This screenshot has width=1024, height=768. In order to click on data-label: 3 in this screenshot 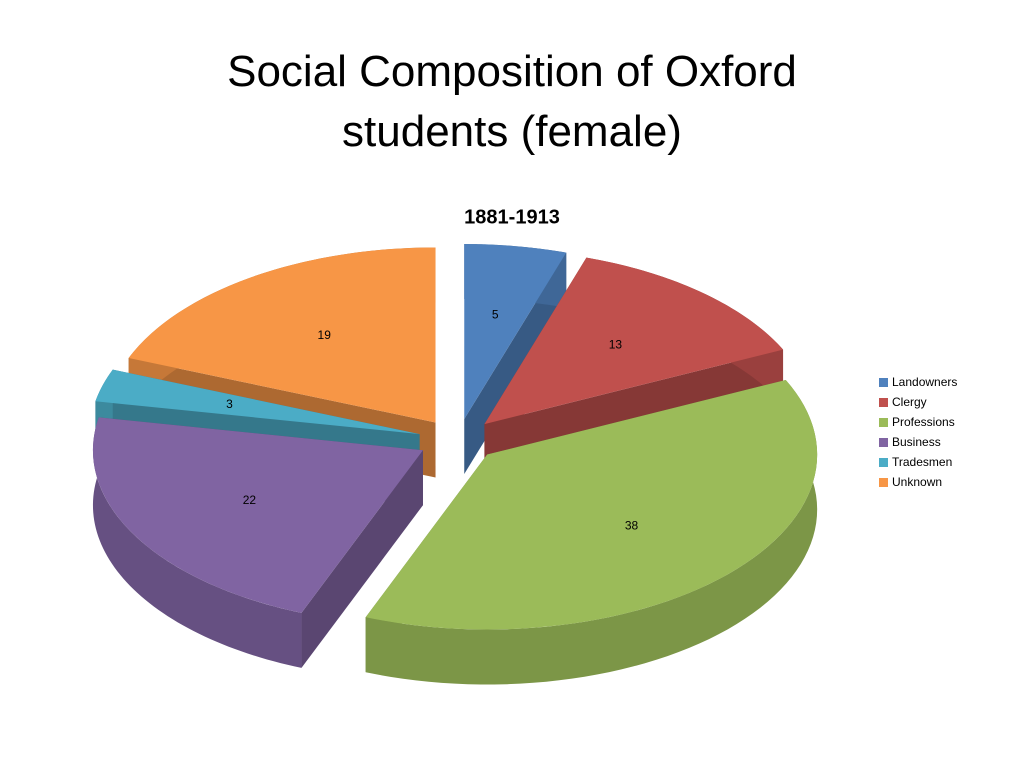, I will do `click(229, 404)`.